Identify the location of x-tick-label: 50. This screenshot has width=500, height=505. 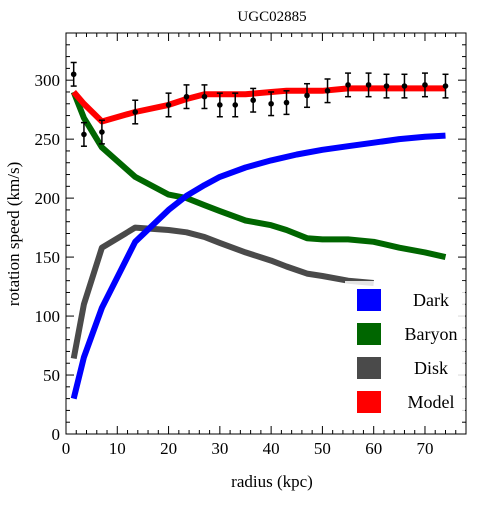
(322, 448).